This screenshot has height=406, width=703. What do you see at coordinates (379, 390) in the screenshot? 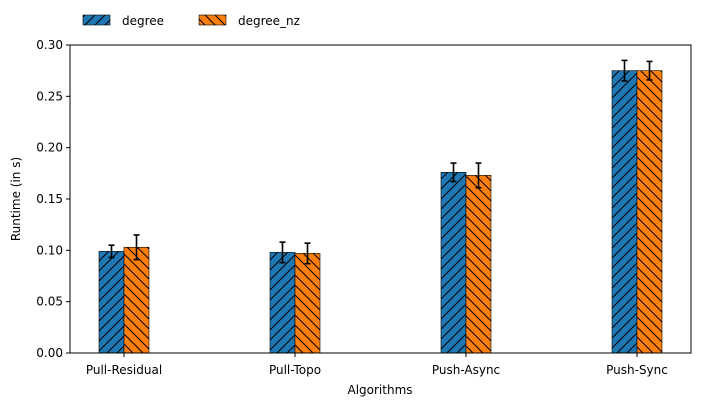
I see `x-axis-label: Algorithms` at bounding box center [379, 390].